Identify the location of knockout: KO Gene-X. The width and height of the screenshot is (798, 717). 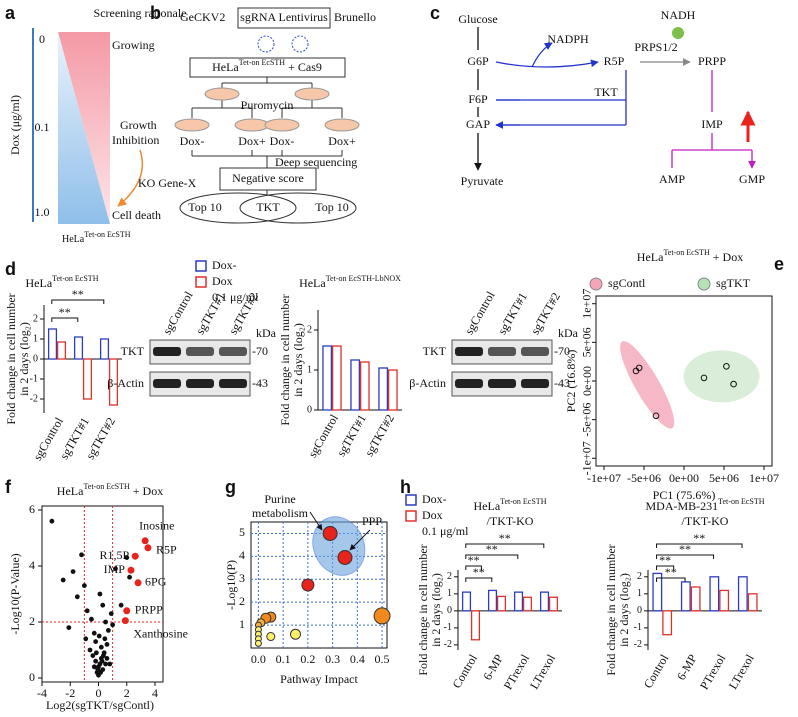
(167, 183).